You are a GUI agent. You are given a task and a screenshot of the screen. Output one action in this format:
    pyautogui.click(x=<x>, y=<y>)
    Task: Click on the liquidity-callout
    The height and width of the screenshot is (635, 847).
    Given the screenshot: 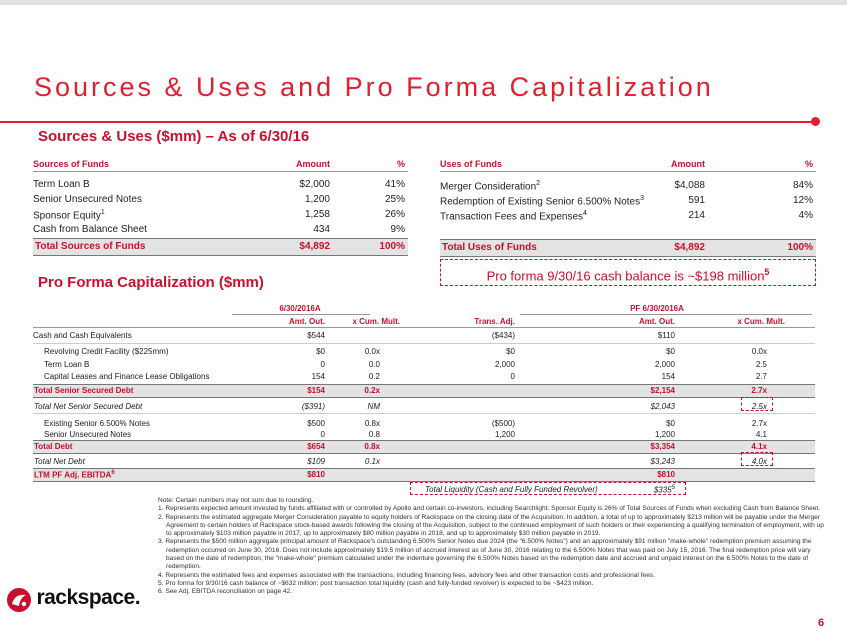 What is the action you would take?
    pyautogui.click(x=548, y=488)
    